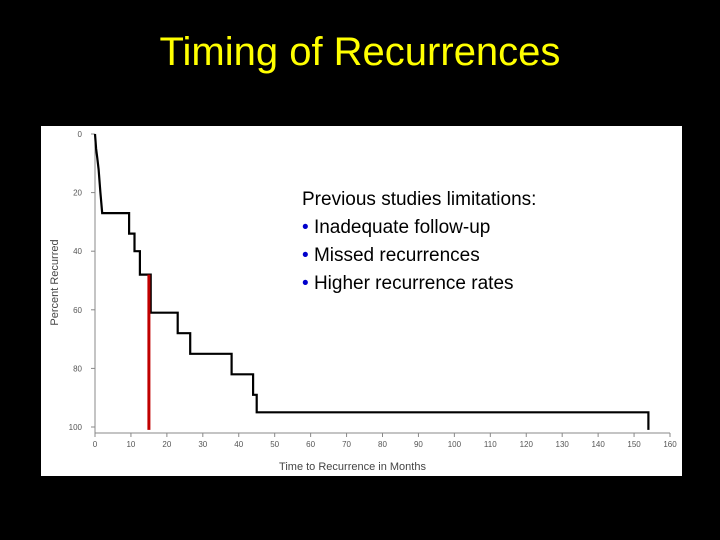 This screenshot has width=720, height=540. I want to click on y-axis-title: Percent Recurred, so click(55, 282).